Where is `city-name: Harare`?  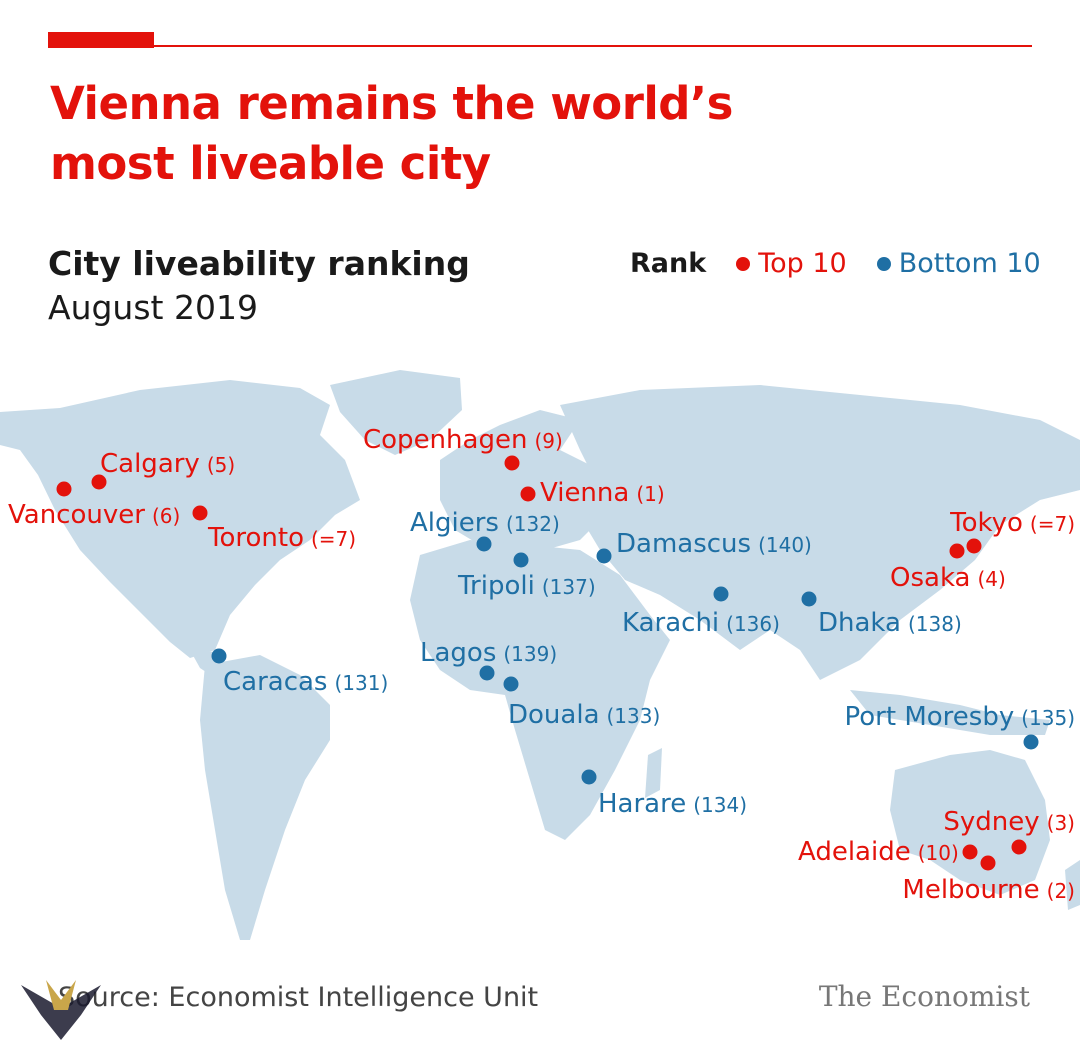 city-name: Harare is located at coordinates (642, 804).